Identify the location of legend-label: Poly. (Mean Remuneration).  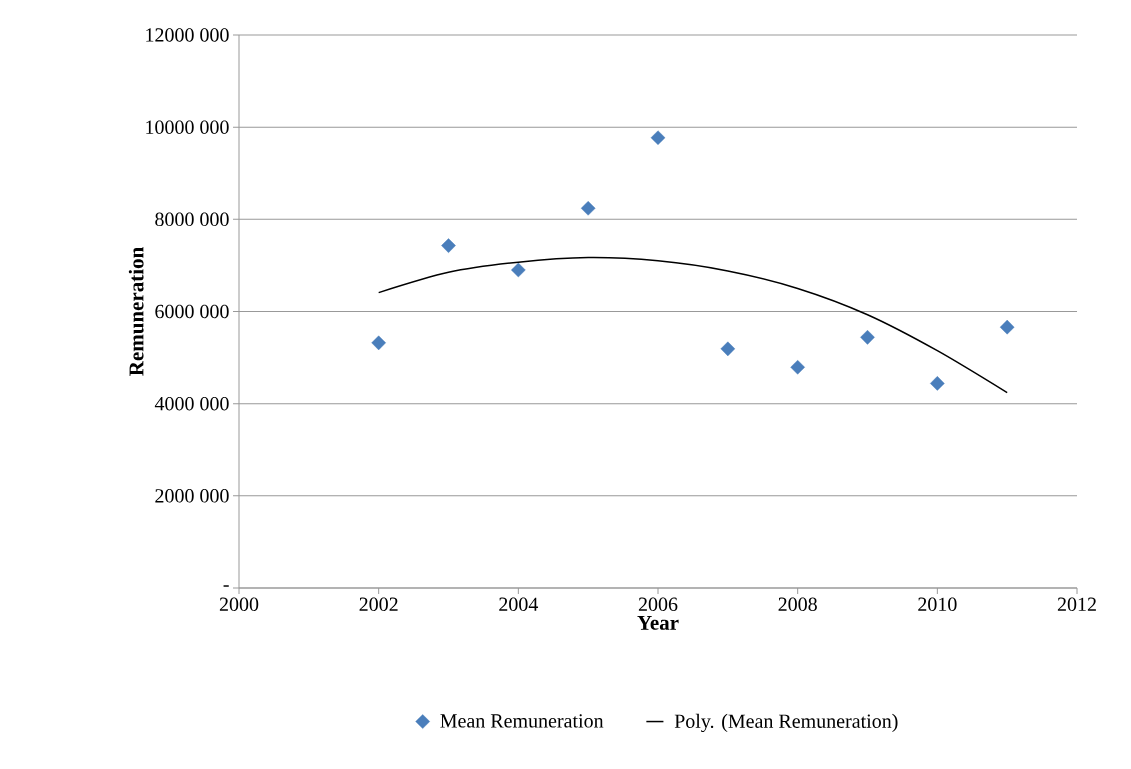
(786, 723).